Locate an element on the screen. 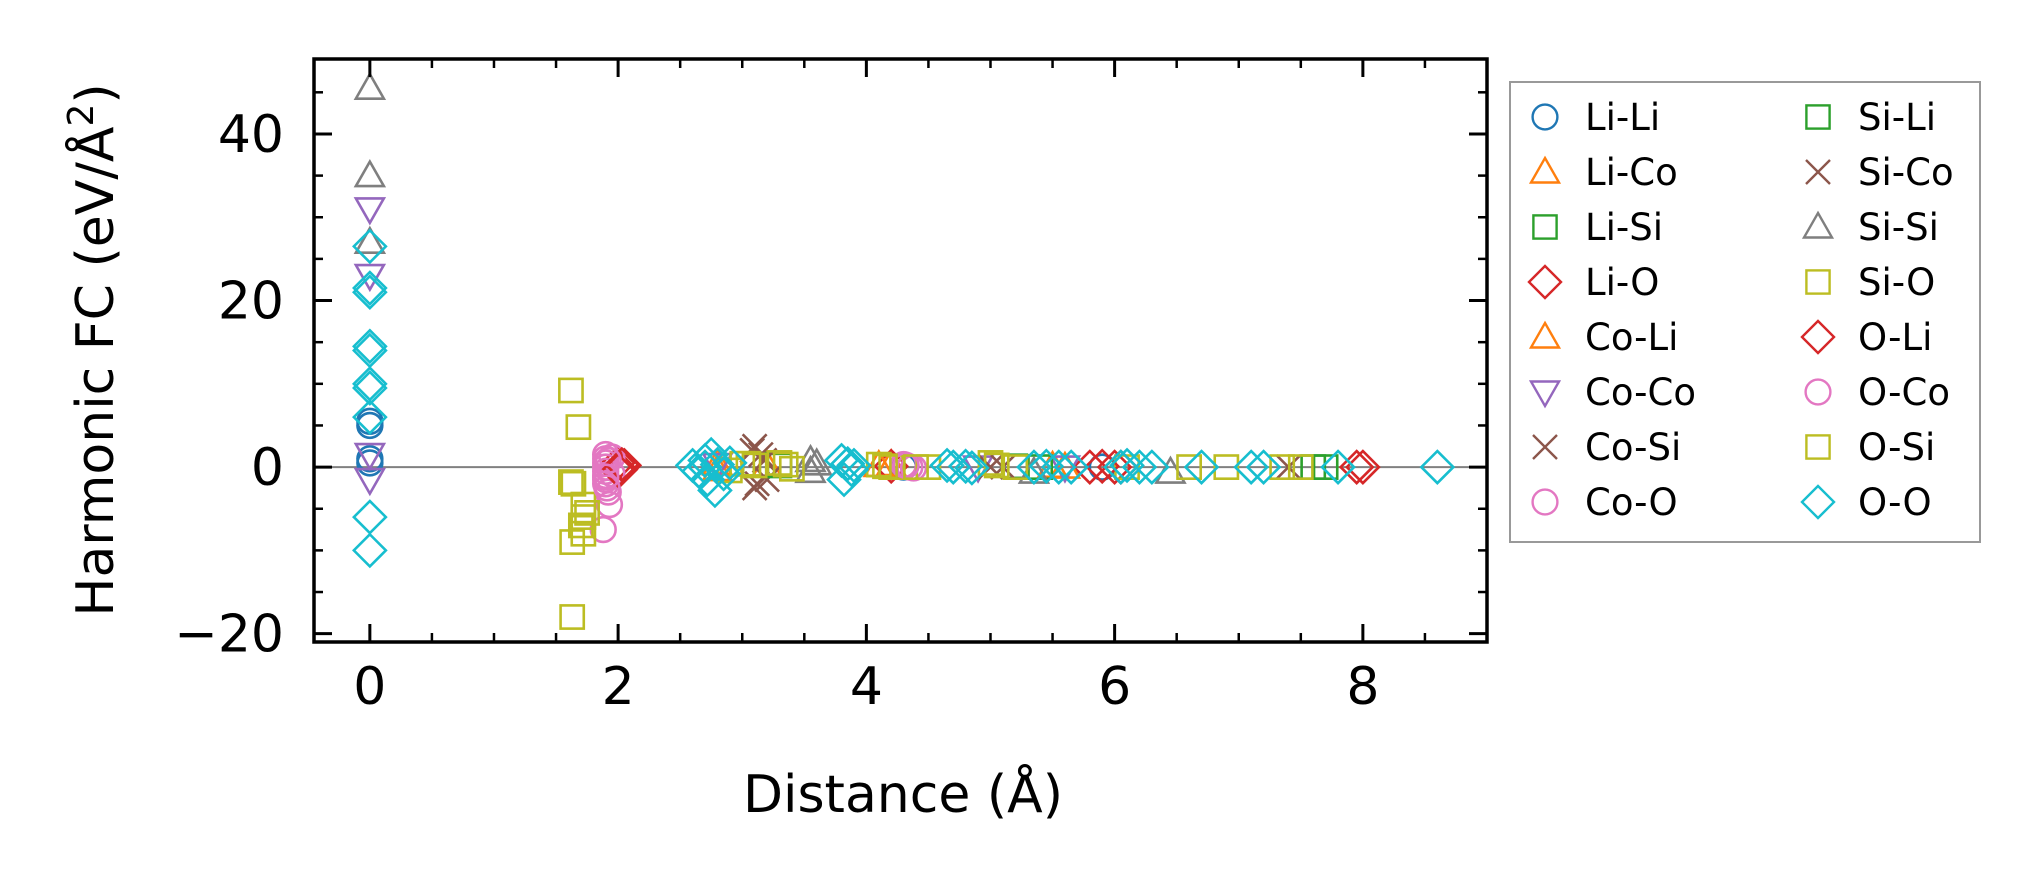  legend-label: Li-Si is located at coordinates (1624, 227).